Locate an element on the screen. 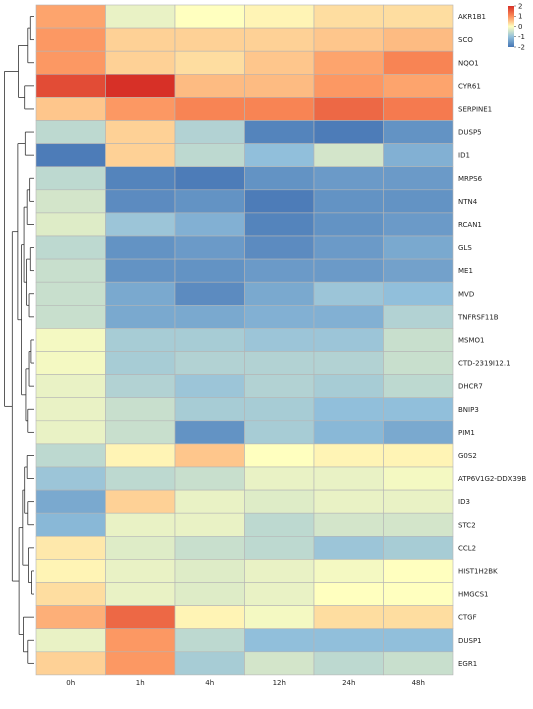 The image size is (533, 709). row-label: TNFRSF11B is located at coordinates (478, 317).